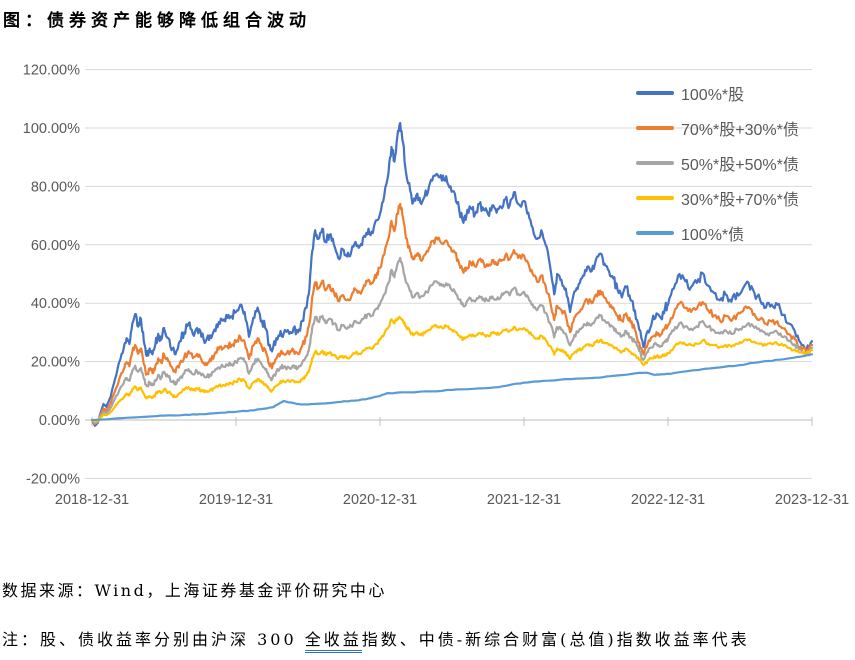 Image resolution: width=855 pixels, height=660 pixels. I want to click on x-axis-label: 2020-12-31, so click(380, 500).